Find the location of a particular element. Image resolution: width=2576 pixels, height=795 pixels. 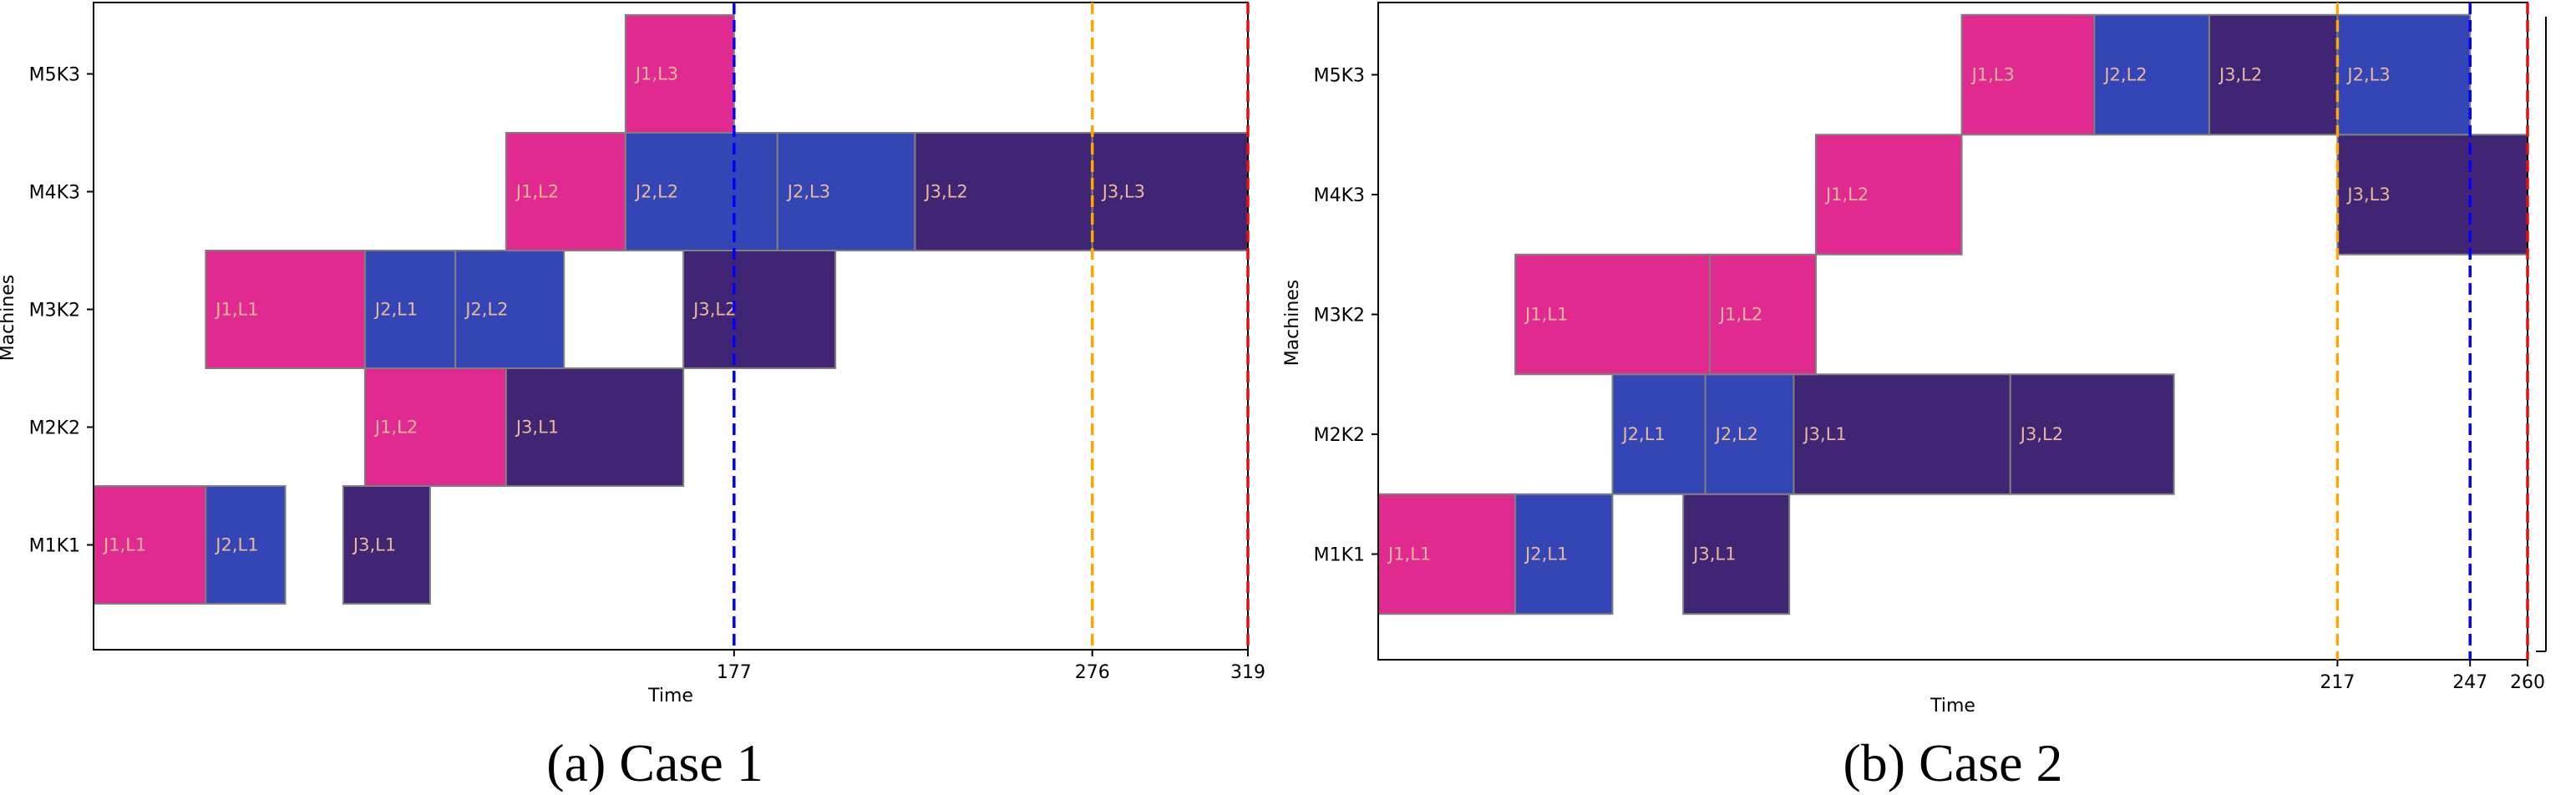

subfigure-caption: (a) Case 1 is located at coordinates (654, 762).